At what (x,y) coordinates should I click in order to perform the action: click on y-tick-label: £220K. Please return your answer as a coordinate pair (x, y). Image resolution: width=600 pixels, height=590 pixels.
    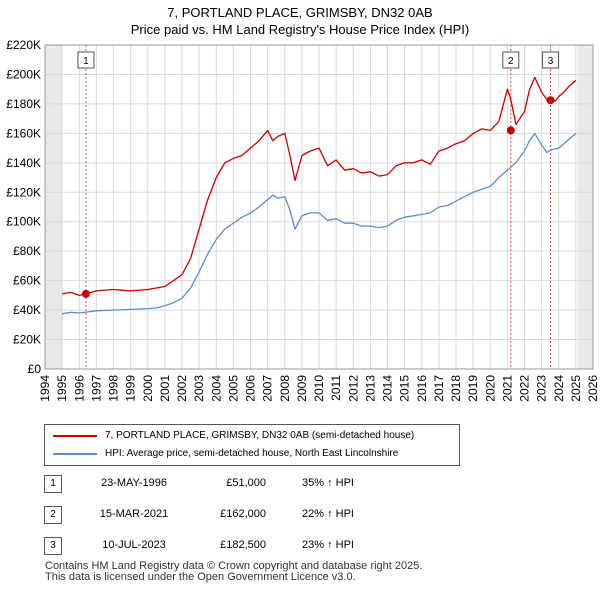
    Looking at the image, I should click on (23, 45).